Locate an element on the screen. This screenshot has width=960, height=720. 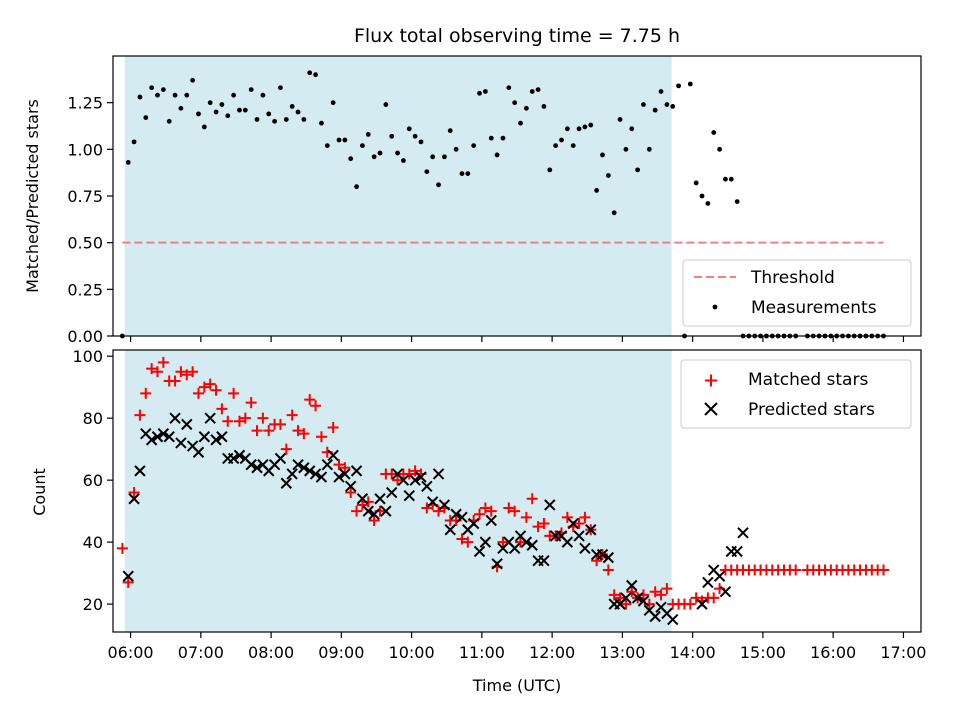
x-tick-label: 13:00 is located at coordinates (622, 652).